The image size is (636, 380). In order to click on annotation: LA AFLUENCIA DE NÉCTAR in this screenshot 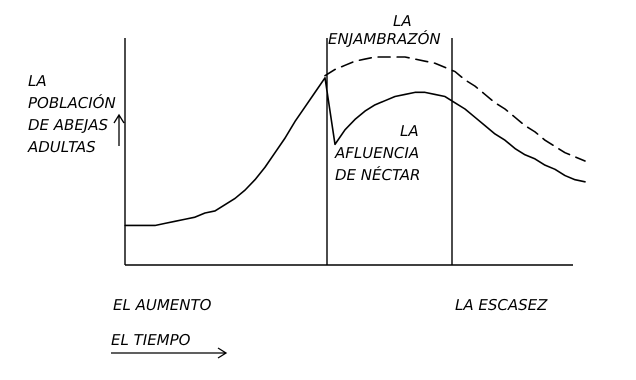, I will do `click(377, 153)`.